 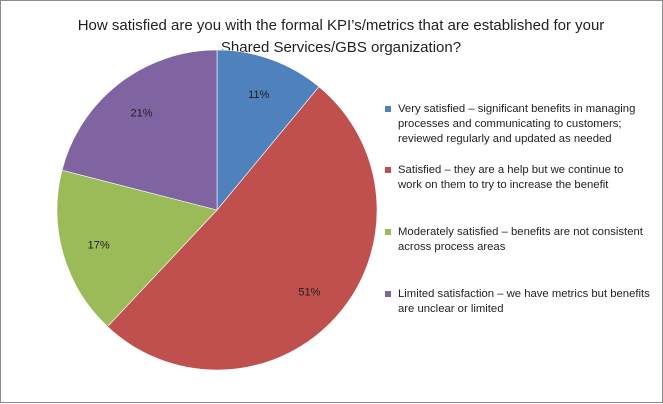 What do you see at coordinates (258, 95) in the screenshot?
I see `data-label-very-satisfied: 11%` at bounding box center [258, 95].